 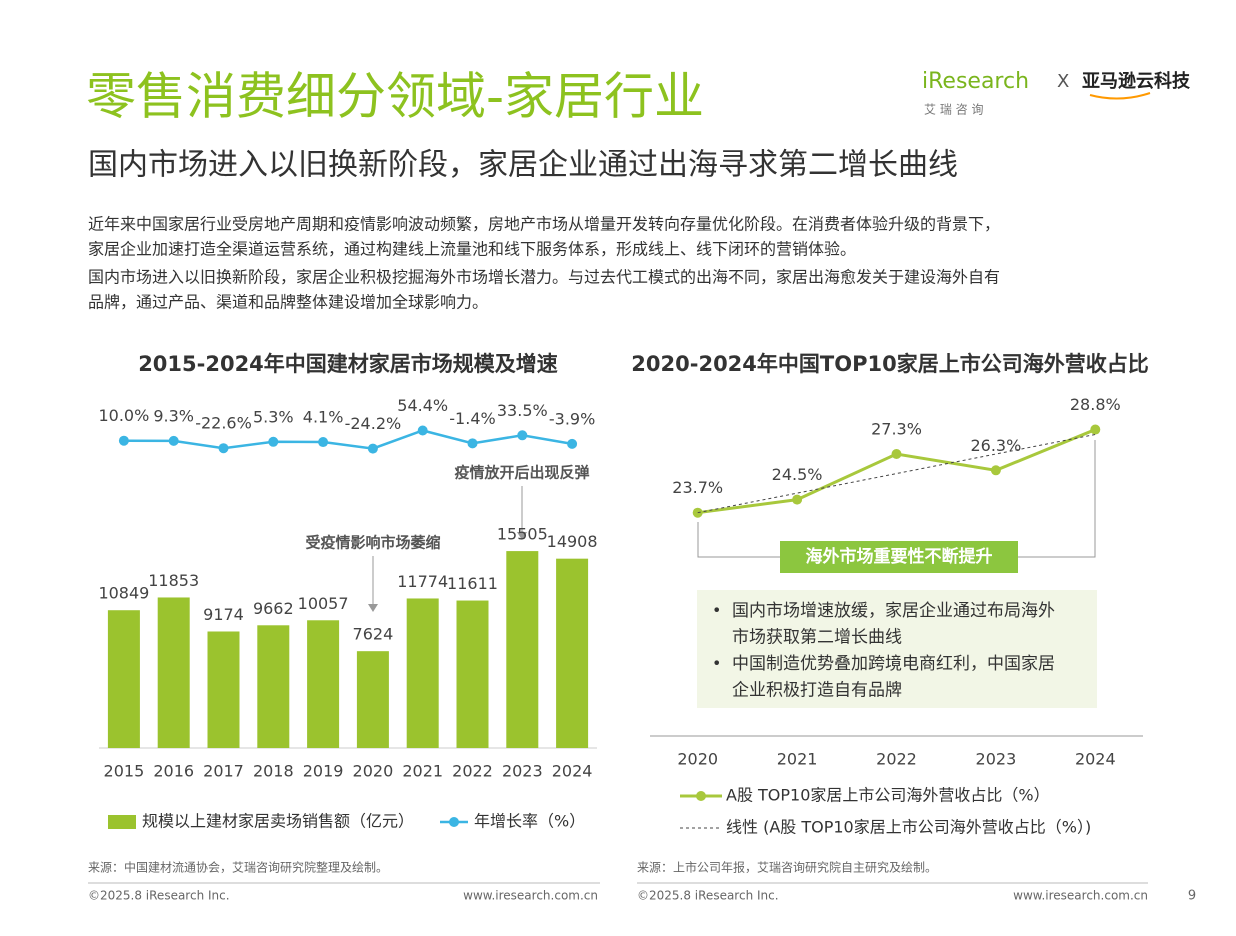 What do you see at coordinates (893, 611) in the screenshot?
I see `bullet-text: 国内市场增速放缓，家居企业通过布局海外` at bounding box center [893, 611].